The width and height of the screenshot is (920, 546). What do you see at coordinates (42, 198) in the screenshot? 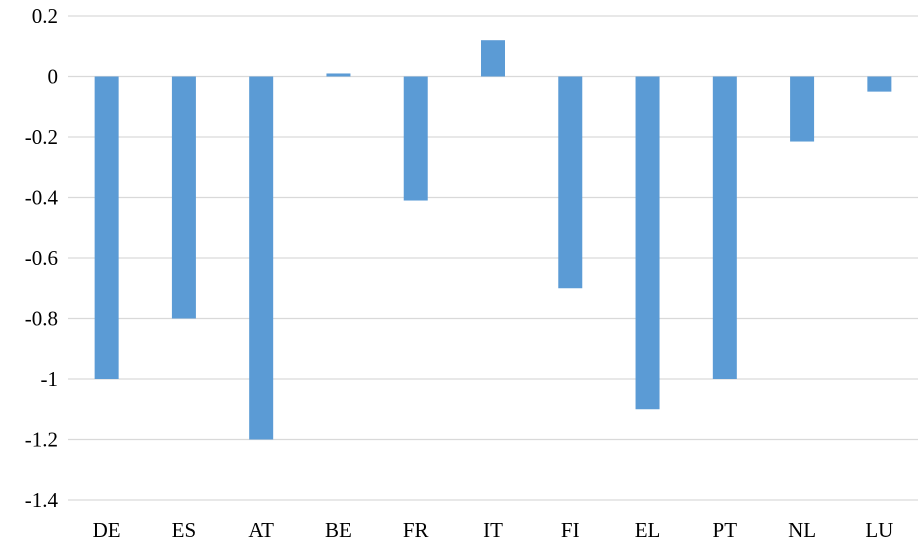
I see `y-tick-label: -0.4` at bounding box center [42, 198].